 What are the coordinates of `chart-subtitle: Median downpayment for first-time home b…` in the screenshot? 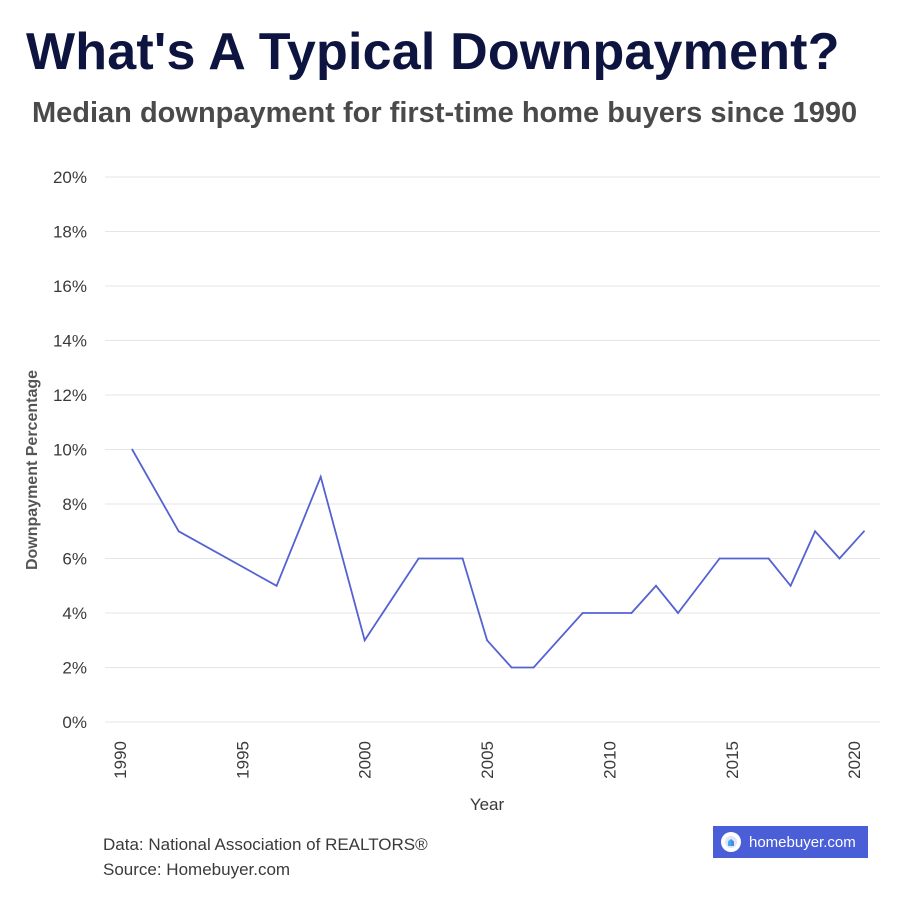 It's located at (445, 113).